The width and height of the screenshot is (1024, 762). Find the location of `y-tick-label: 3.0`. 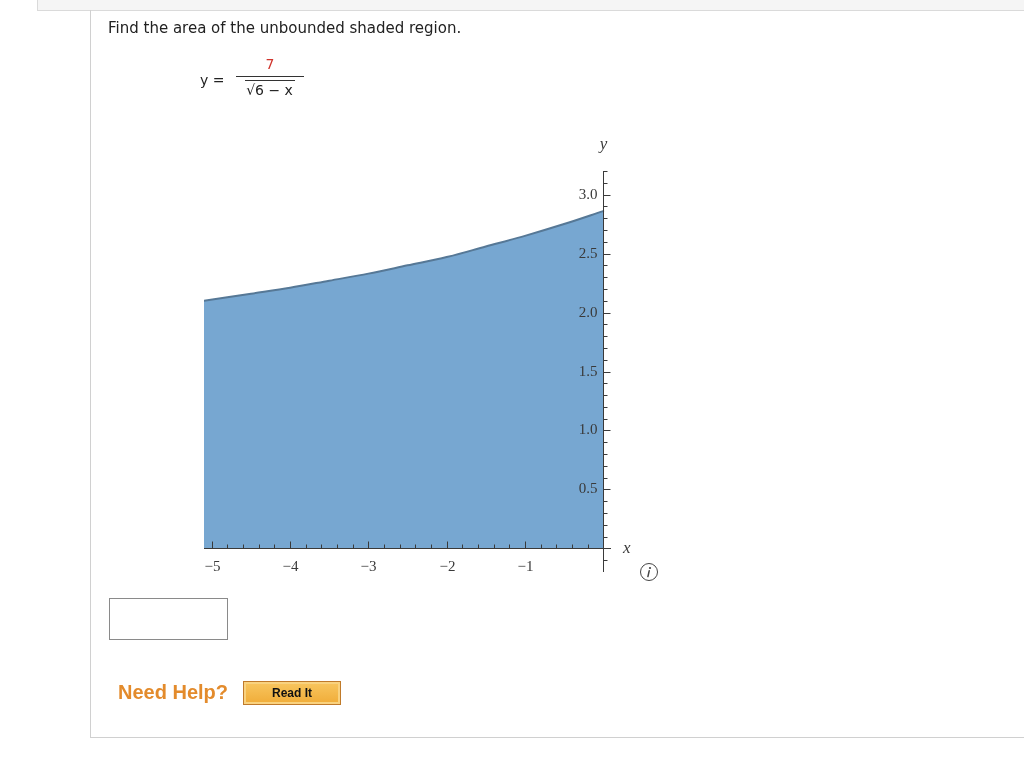

y-tick-label: 3.0 is located at coordinates (588, 194).